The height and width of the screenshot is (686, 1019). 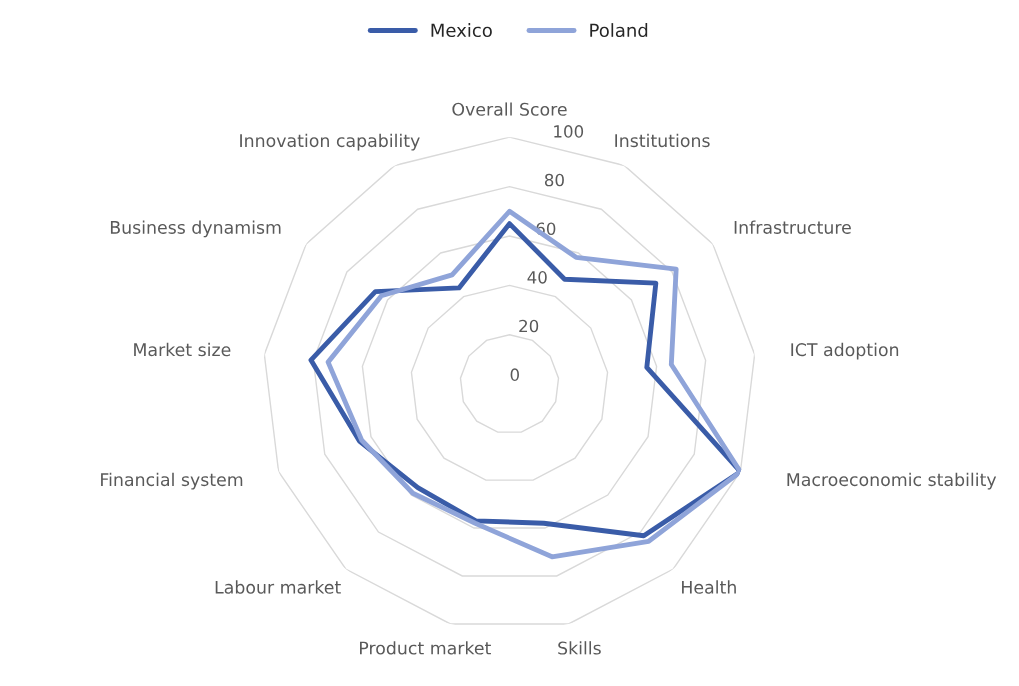 I want to click on spoke-label: Financial system, so click(x=172, y=481).